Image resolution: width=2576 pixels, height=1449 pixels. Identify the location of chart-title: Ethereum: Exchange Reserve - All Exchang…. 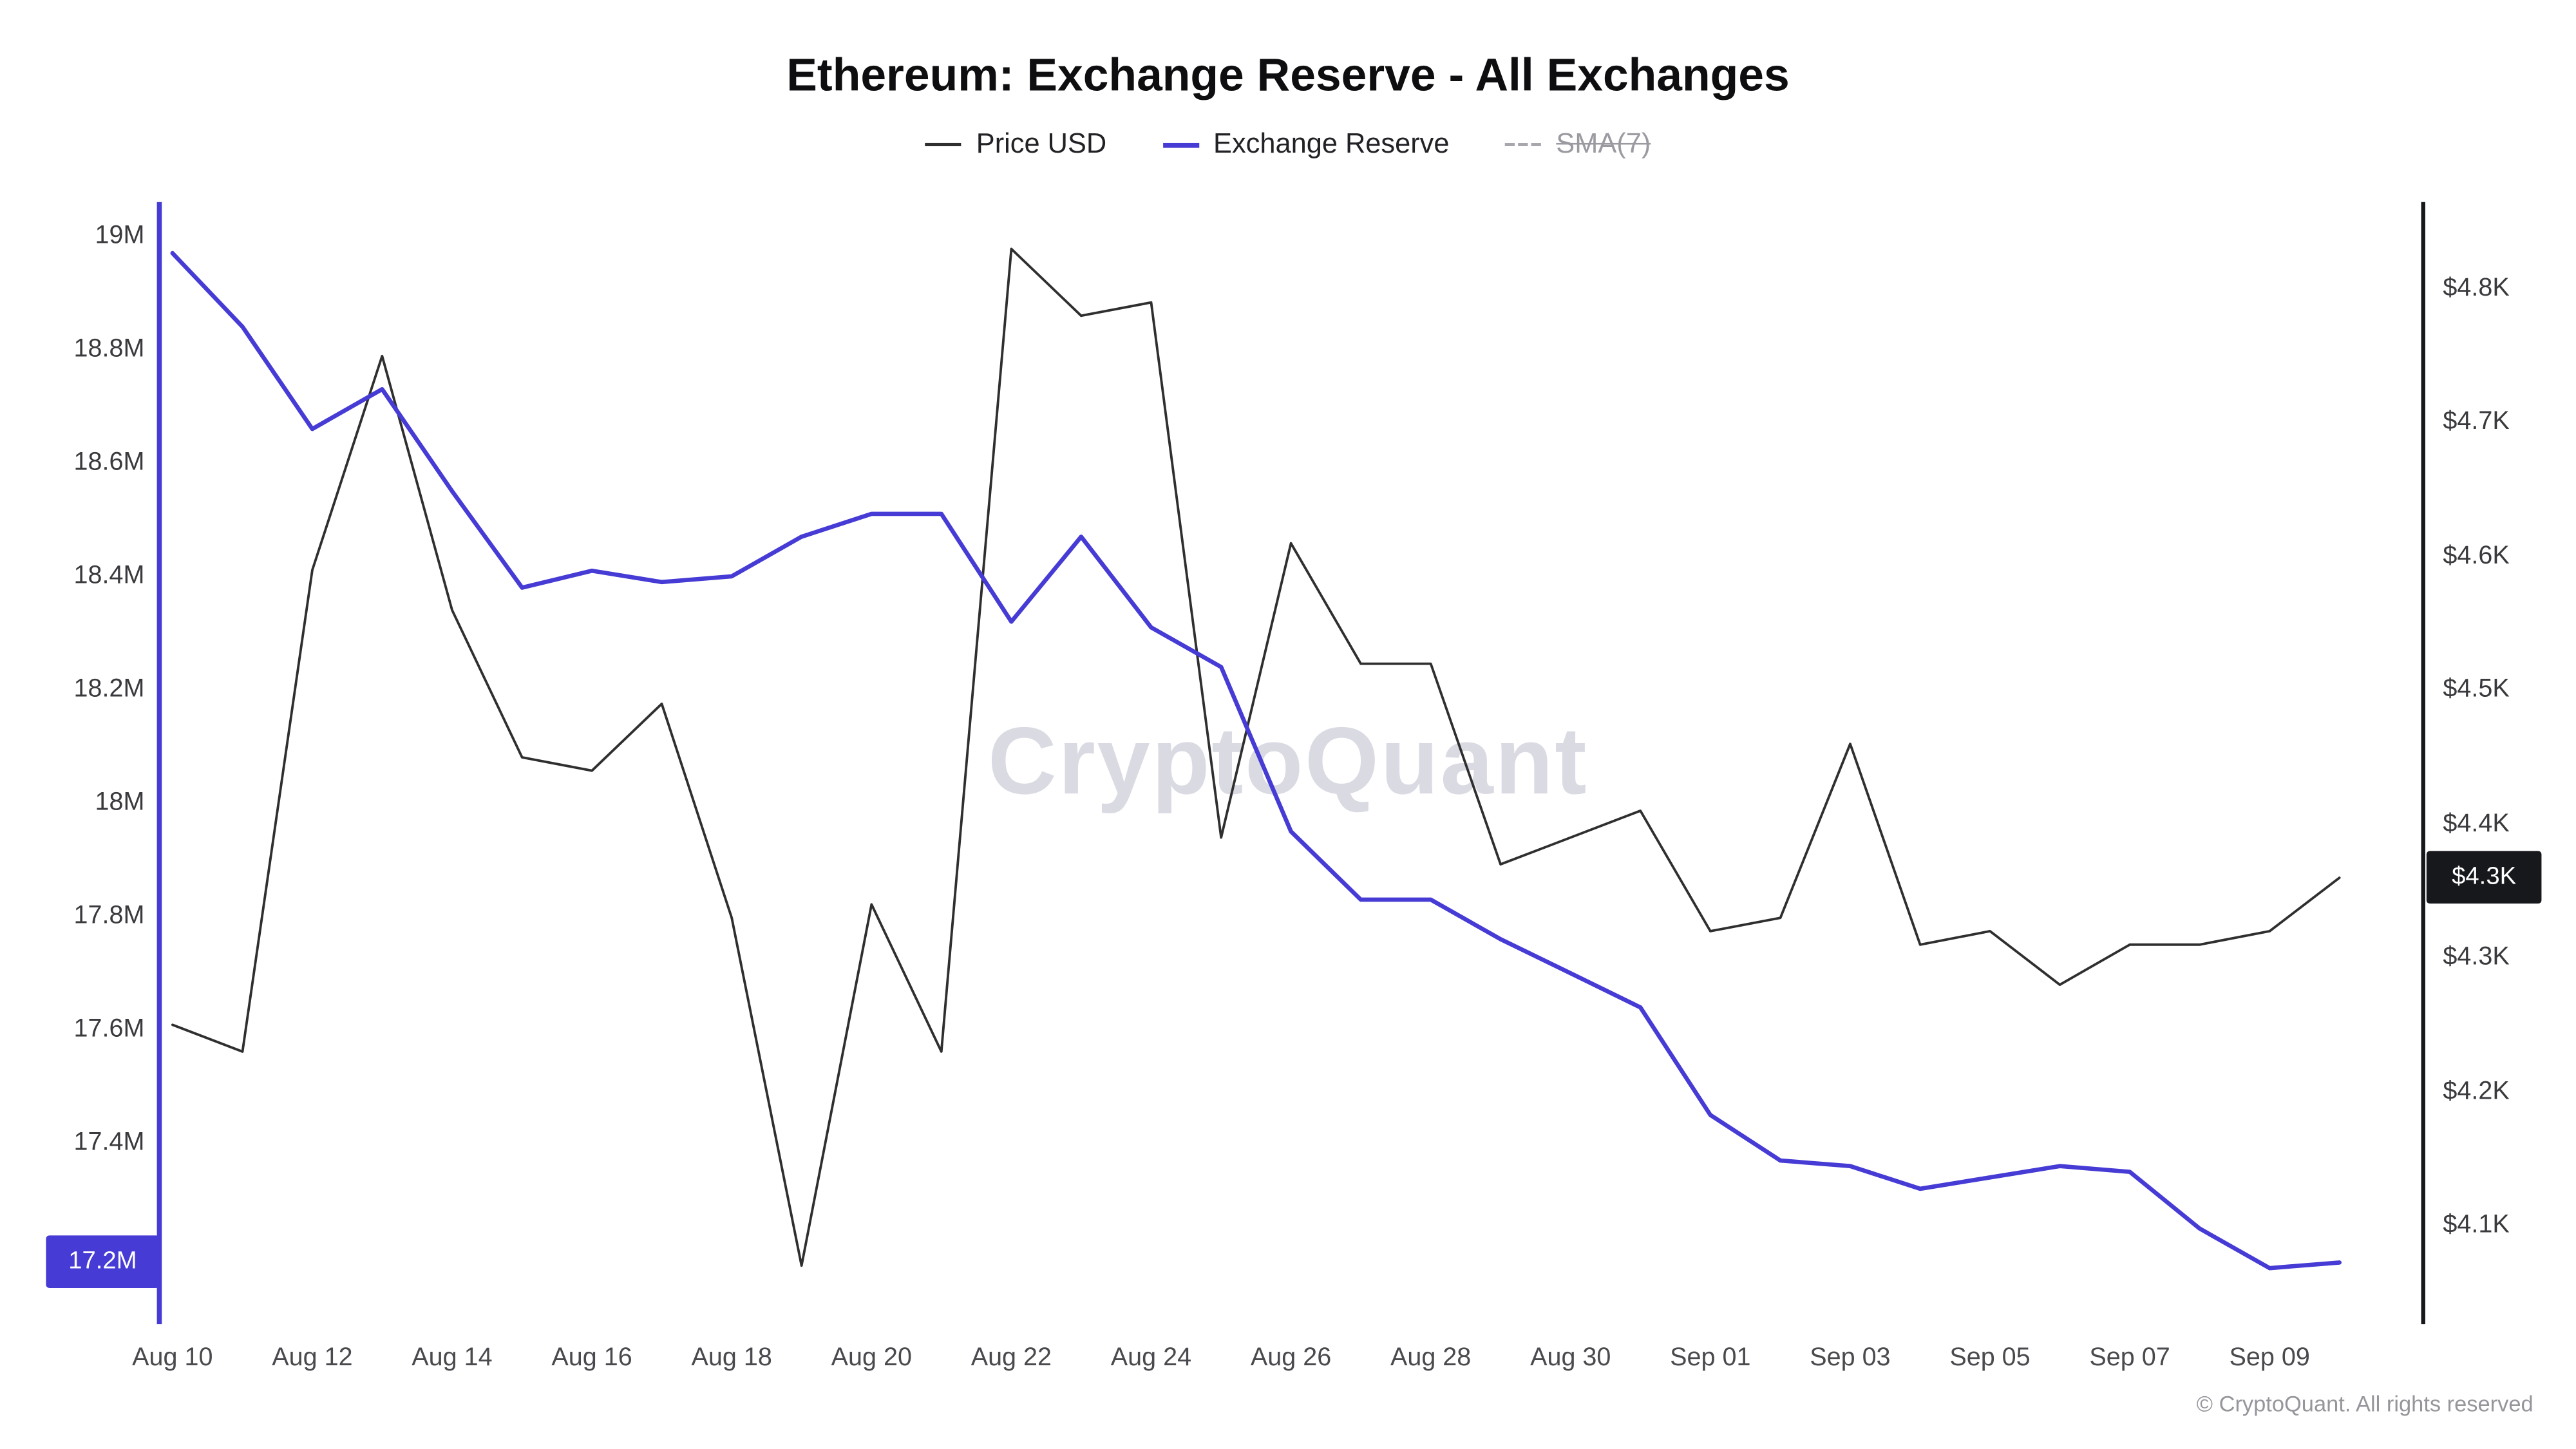
(1288, 74).